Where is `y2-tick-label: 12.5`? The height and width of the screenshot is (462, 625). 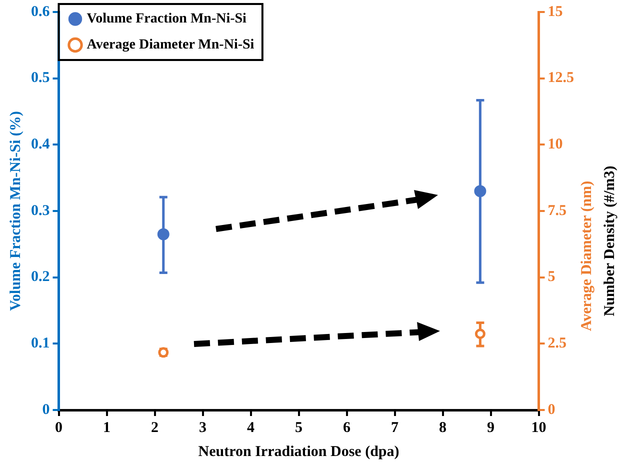 y2-tick-label: 12.5 is located at coordinates (561, 78).